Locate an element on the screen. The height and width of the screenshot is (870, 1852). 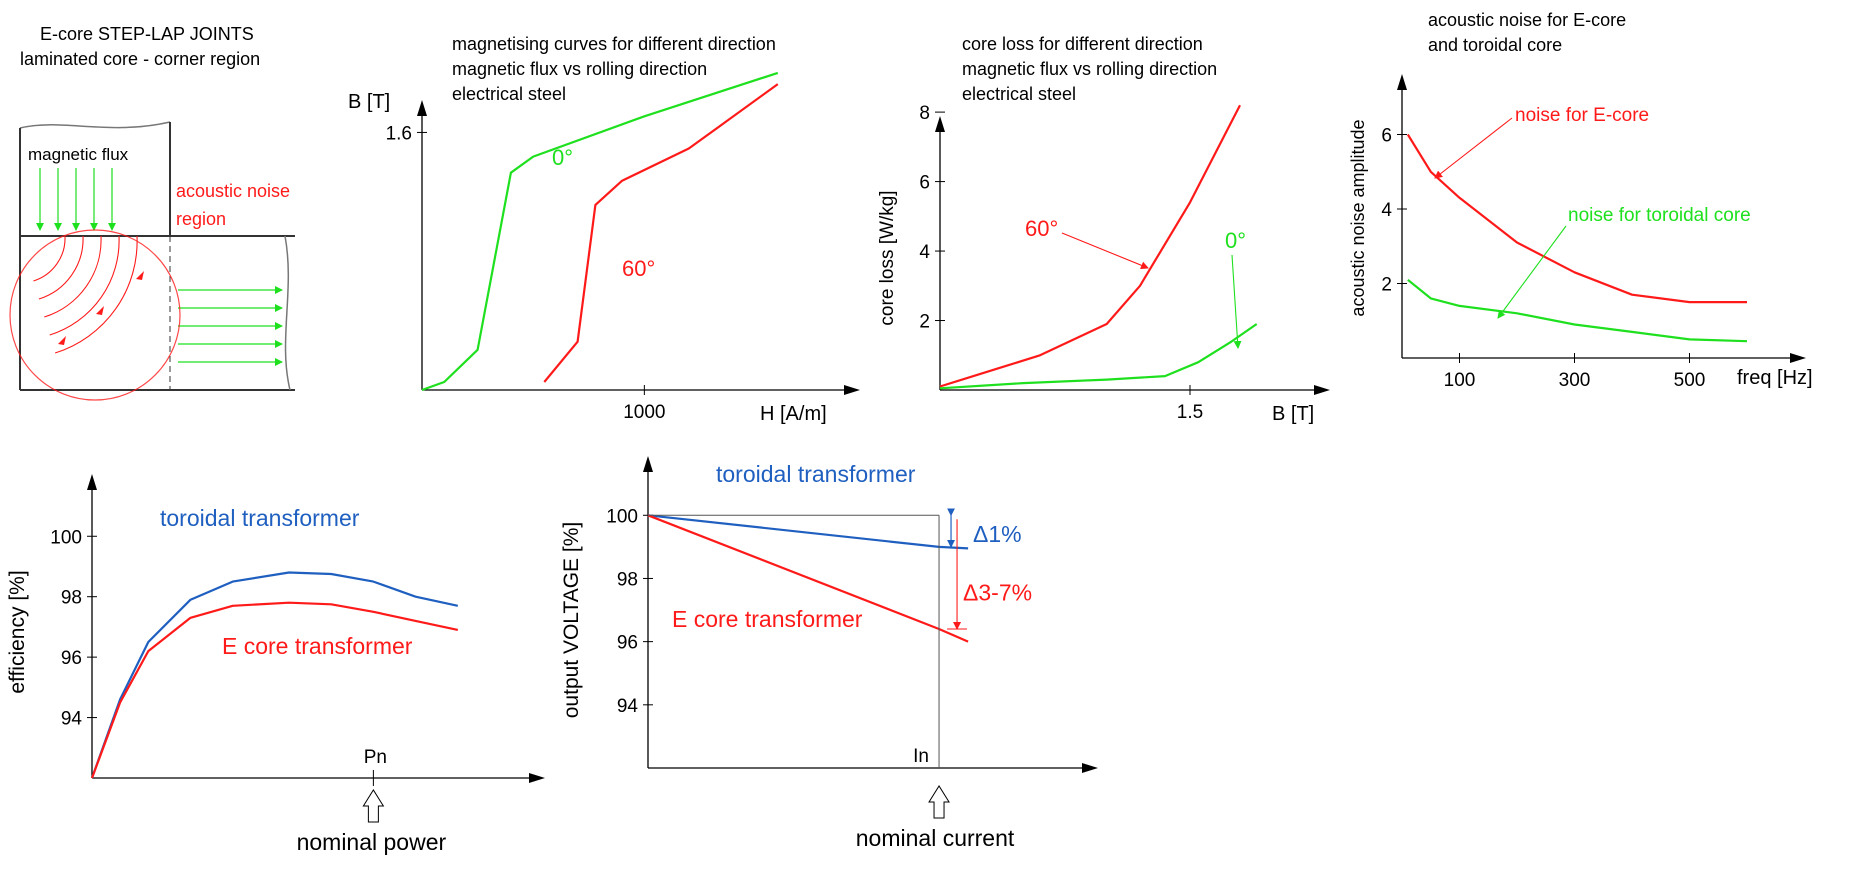
series-label: noise for toroidal core is located at coordinates (1659, 215).